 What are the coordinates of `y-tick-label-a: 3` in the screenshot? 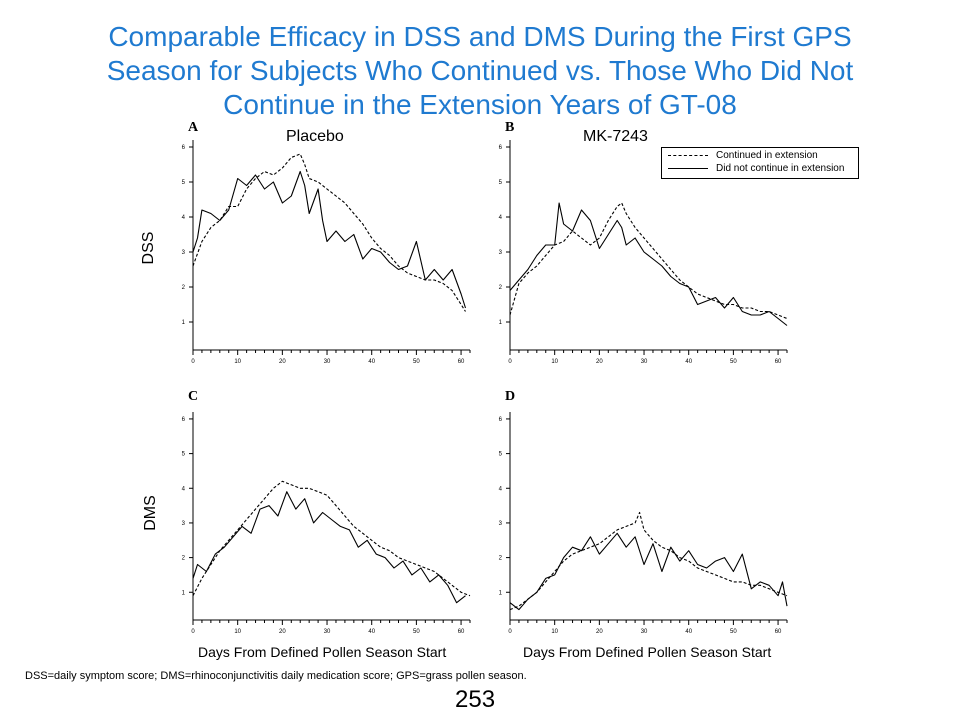 It's located at (184, 253).